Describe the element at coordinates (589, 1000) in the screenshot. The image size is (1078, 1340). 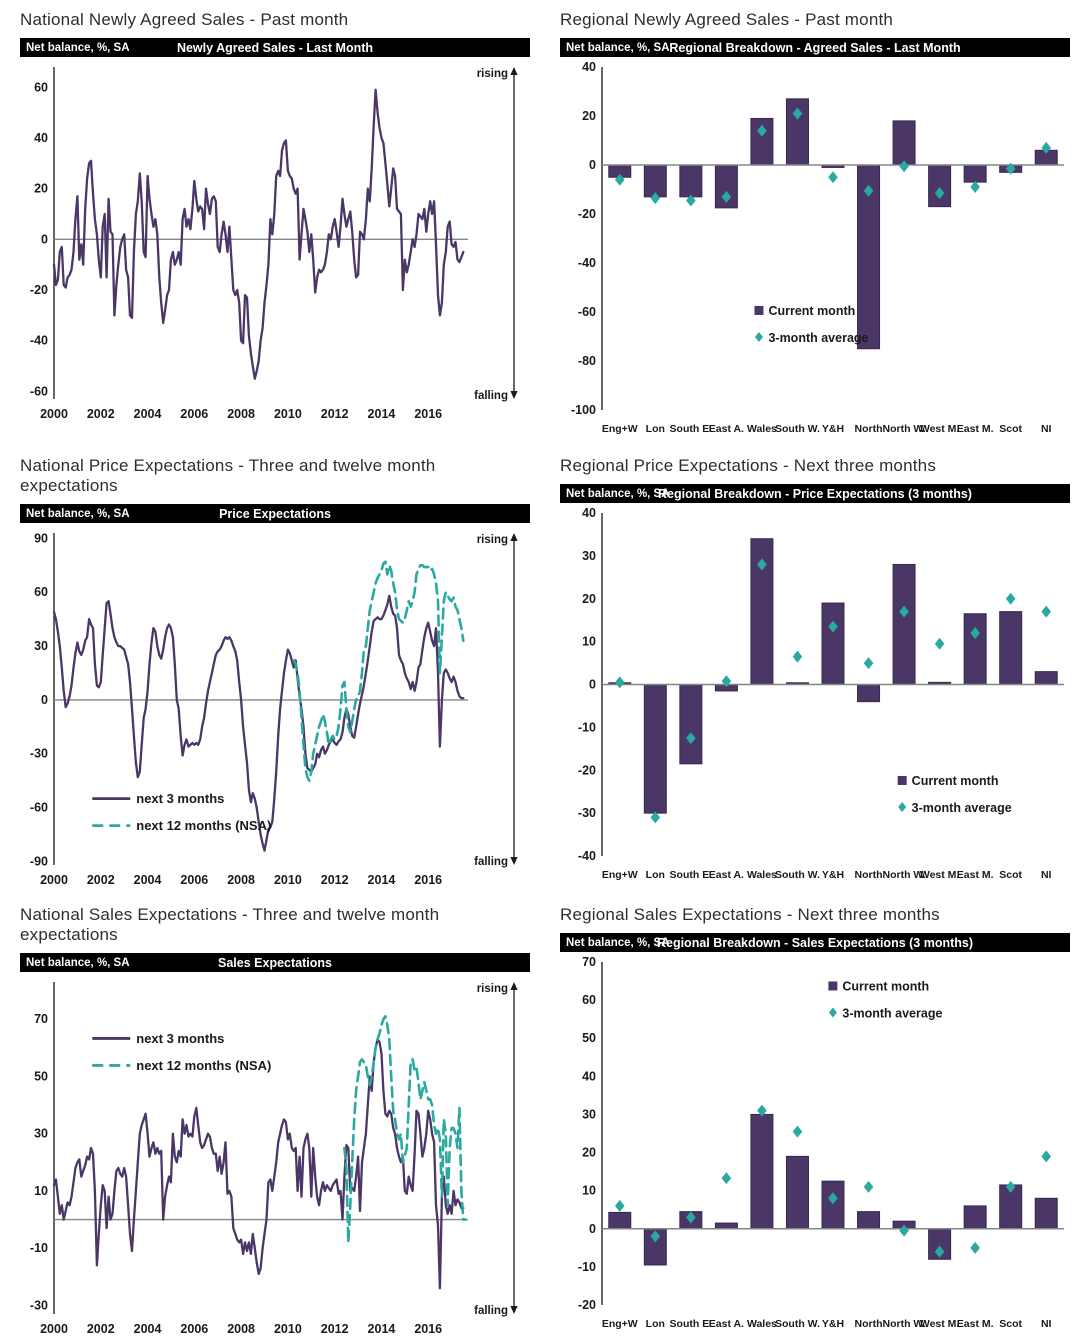
I see `svg-text: 60` at that location.